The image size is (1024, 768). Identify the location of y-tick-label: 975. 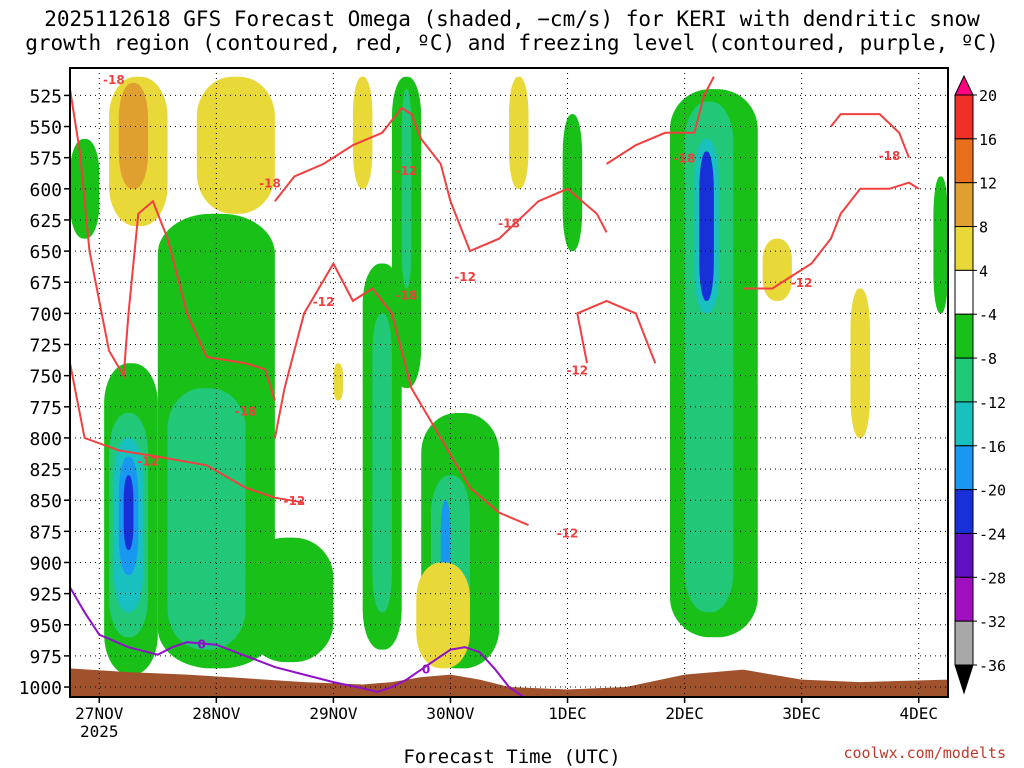
(45, 657).